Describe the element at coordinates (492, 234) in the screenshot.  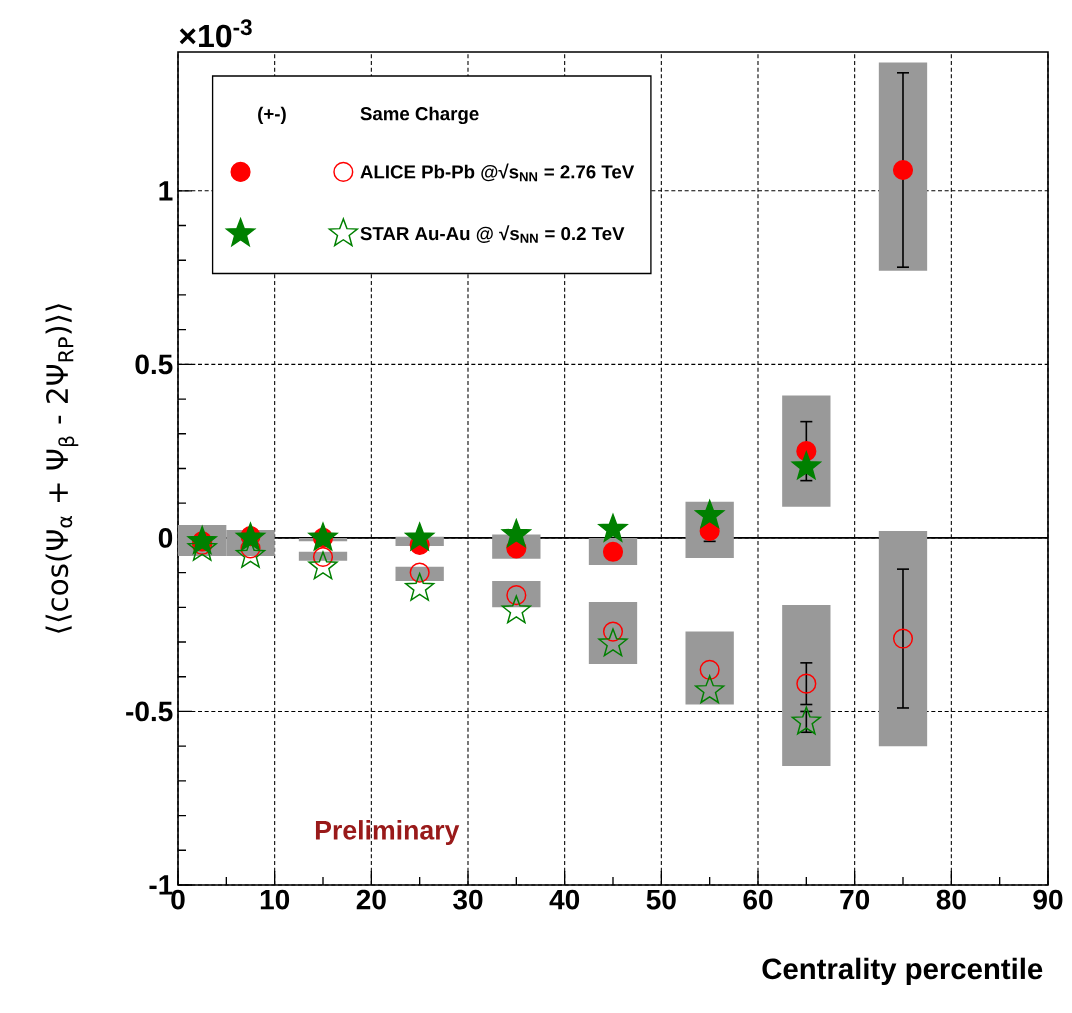
I see `legend-label: STAR Au-Au @ √s$_{NN}$ = 0.2 TeV` at that location.